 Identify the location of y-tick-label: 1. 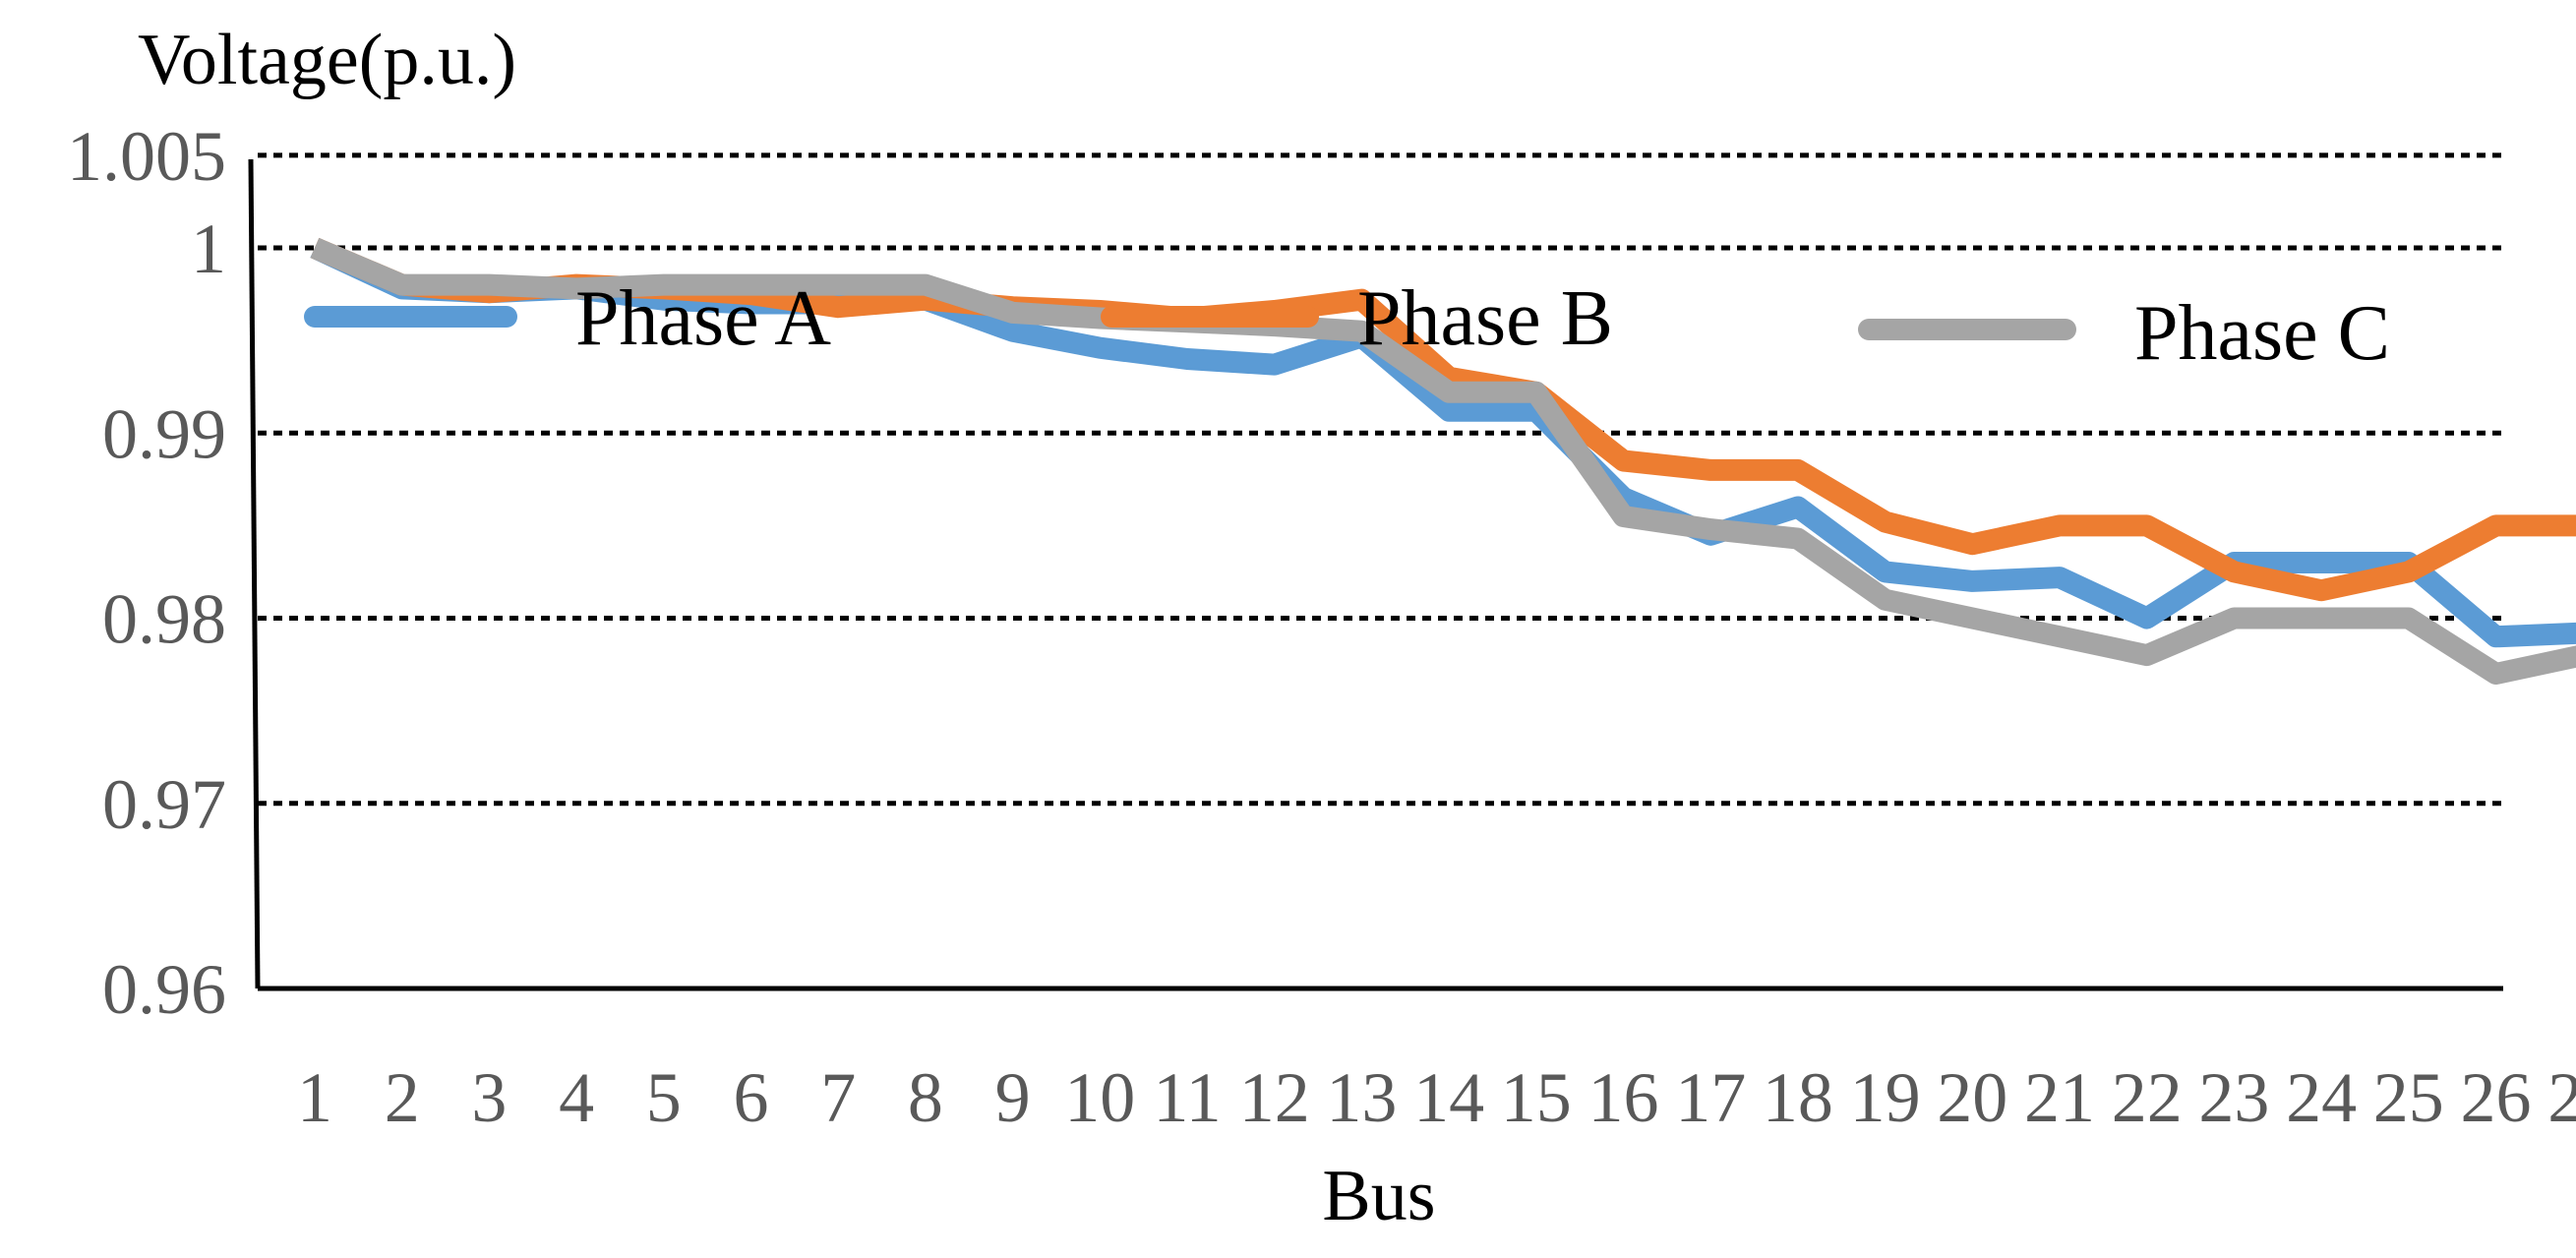
(208, 249).